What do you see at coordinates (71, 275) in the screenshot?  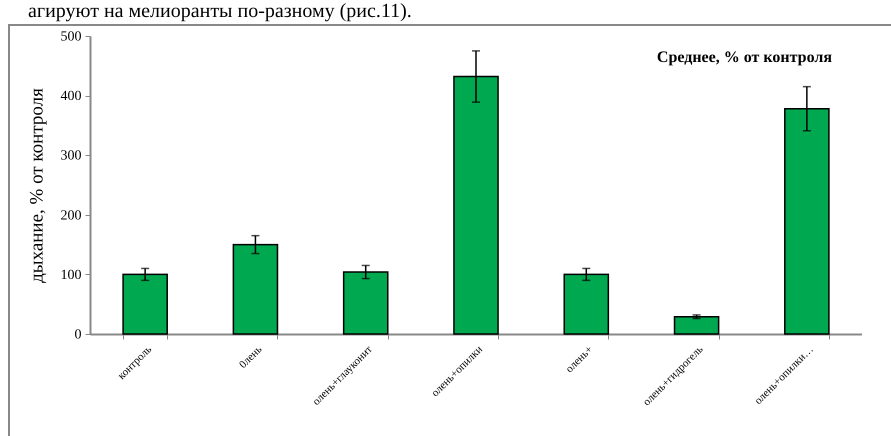 I see `y-tick-label: 100` at bounding box center [71, 275].